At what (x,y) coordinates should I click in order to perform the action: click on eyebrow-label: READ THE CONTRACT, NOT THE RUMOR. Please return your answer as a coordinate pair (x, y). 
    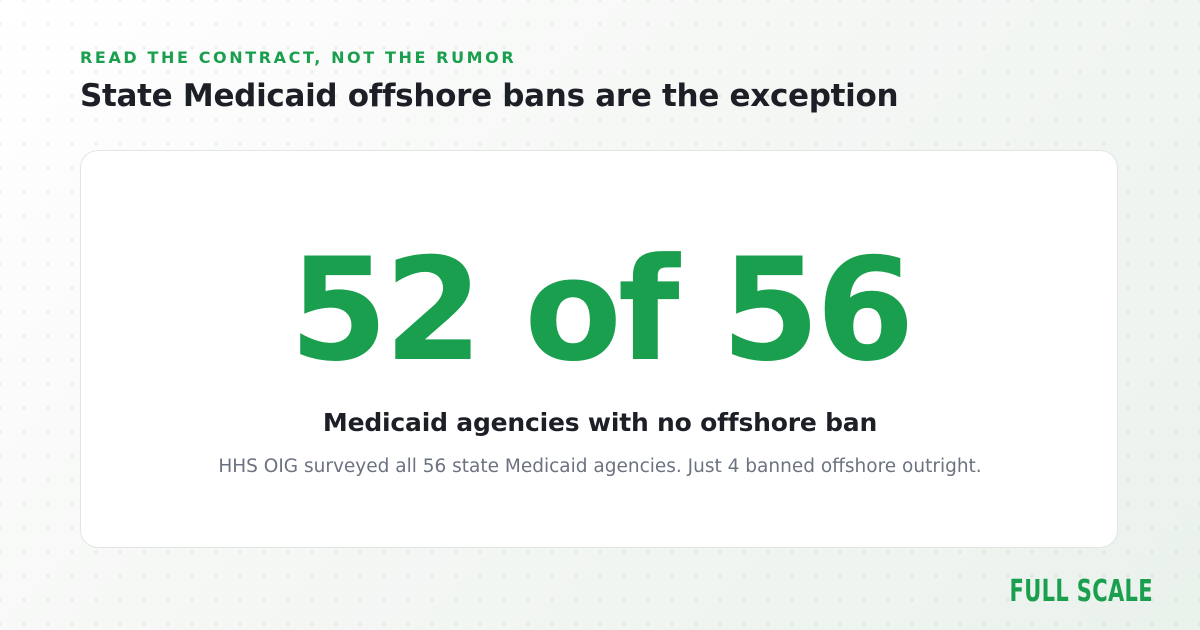
    Looking at the image, I should click on (298, 57).